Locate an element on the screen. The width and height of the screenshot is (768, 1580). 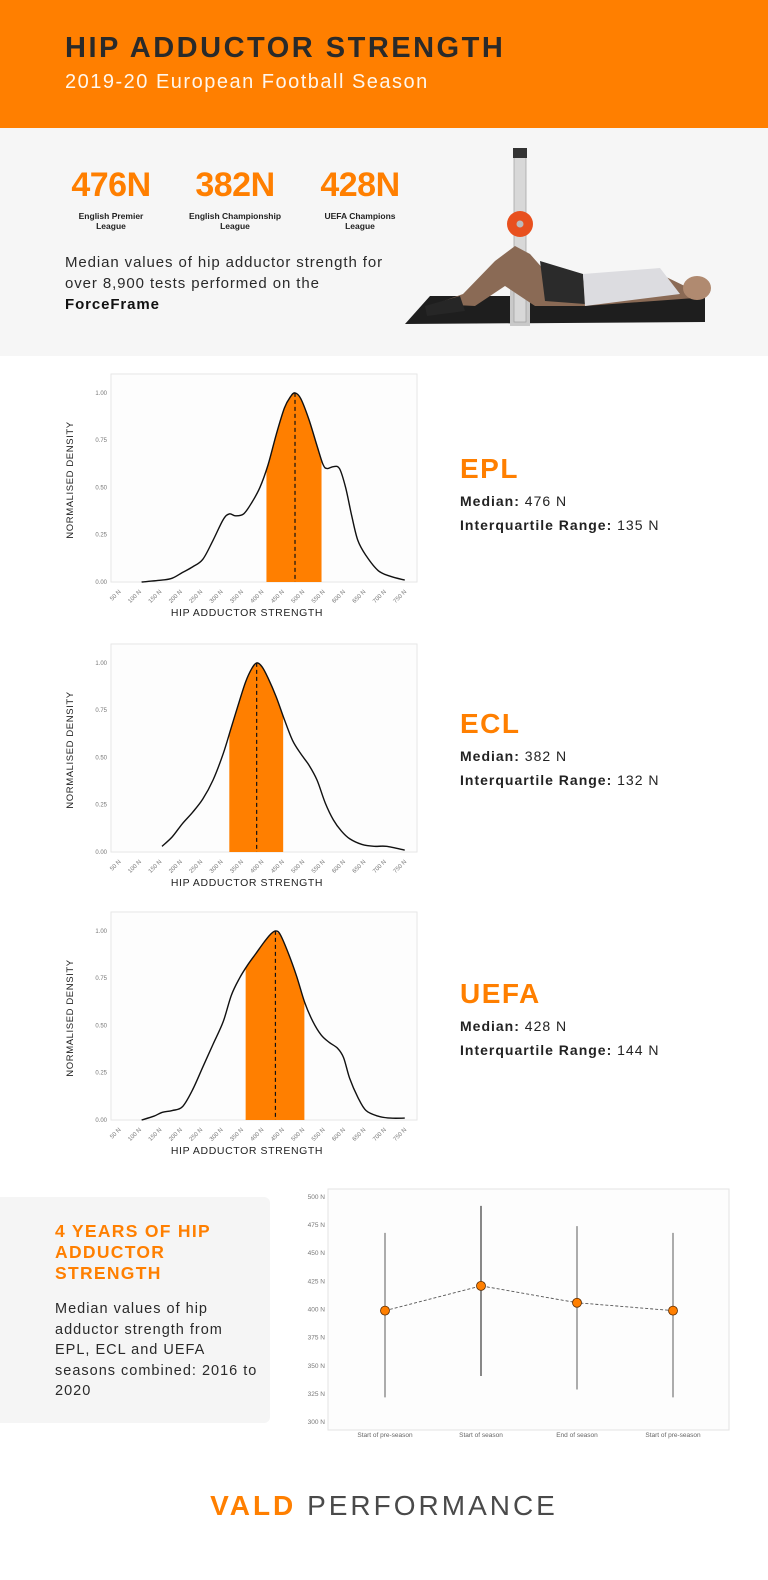
athlete-shorts is located at coordinates (562, 282).